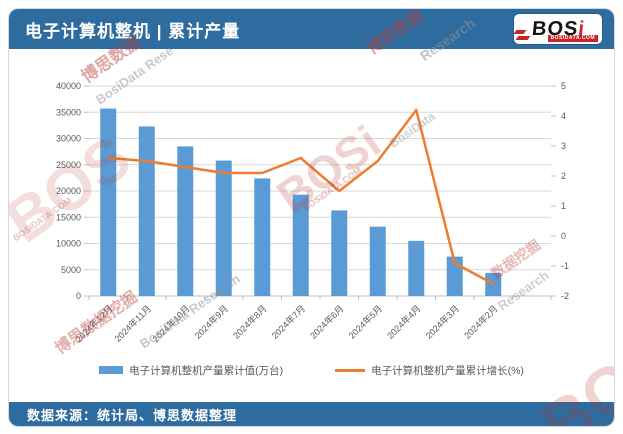 This screenshot has width=623, height=434. Describe the element at coordinates (326, 322) in the screenshot. I see `svg-text: 2024年6月` at that location.